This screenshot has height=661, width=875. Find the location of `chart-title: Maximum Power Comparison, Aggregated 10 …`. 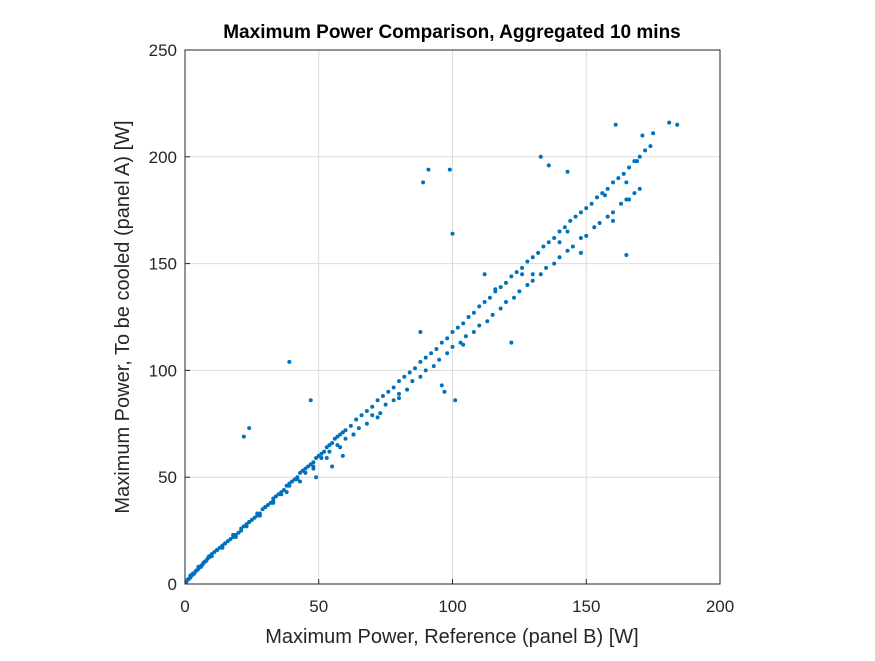

chart-title: Maximum Power Comparison, Aggregated 10 … is located at coordinates (452, 32).